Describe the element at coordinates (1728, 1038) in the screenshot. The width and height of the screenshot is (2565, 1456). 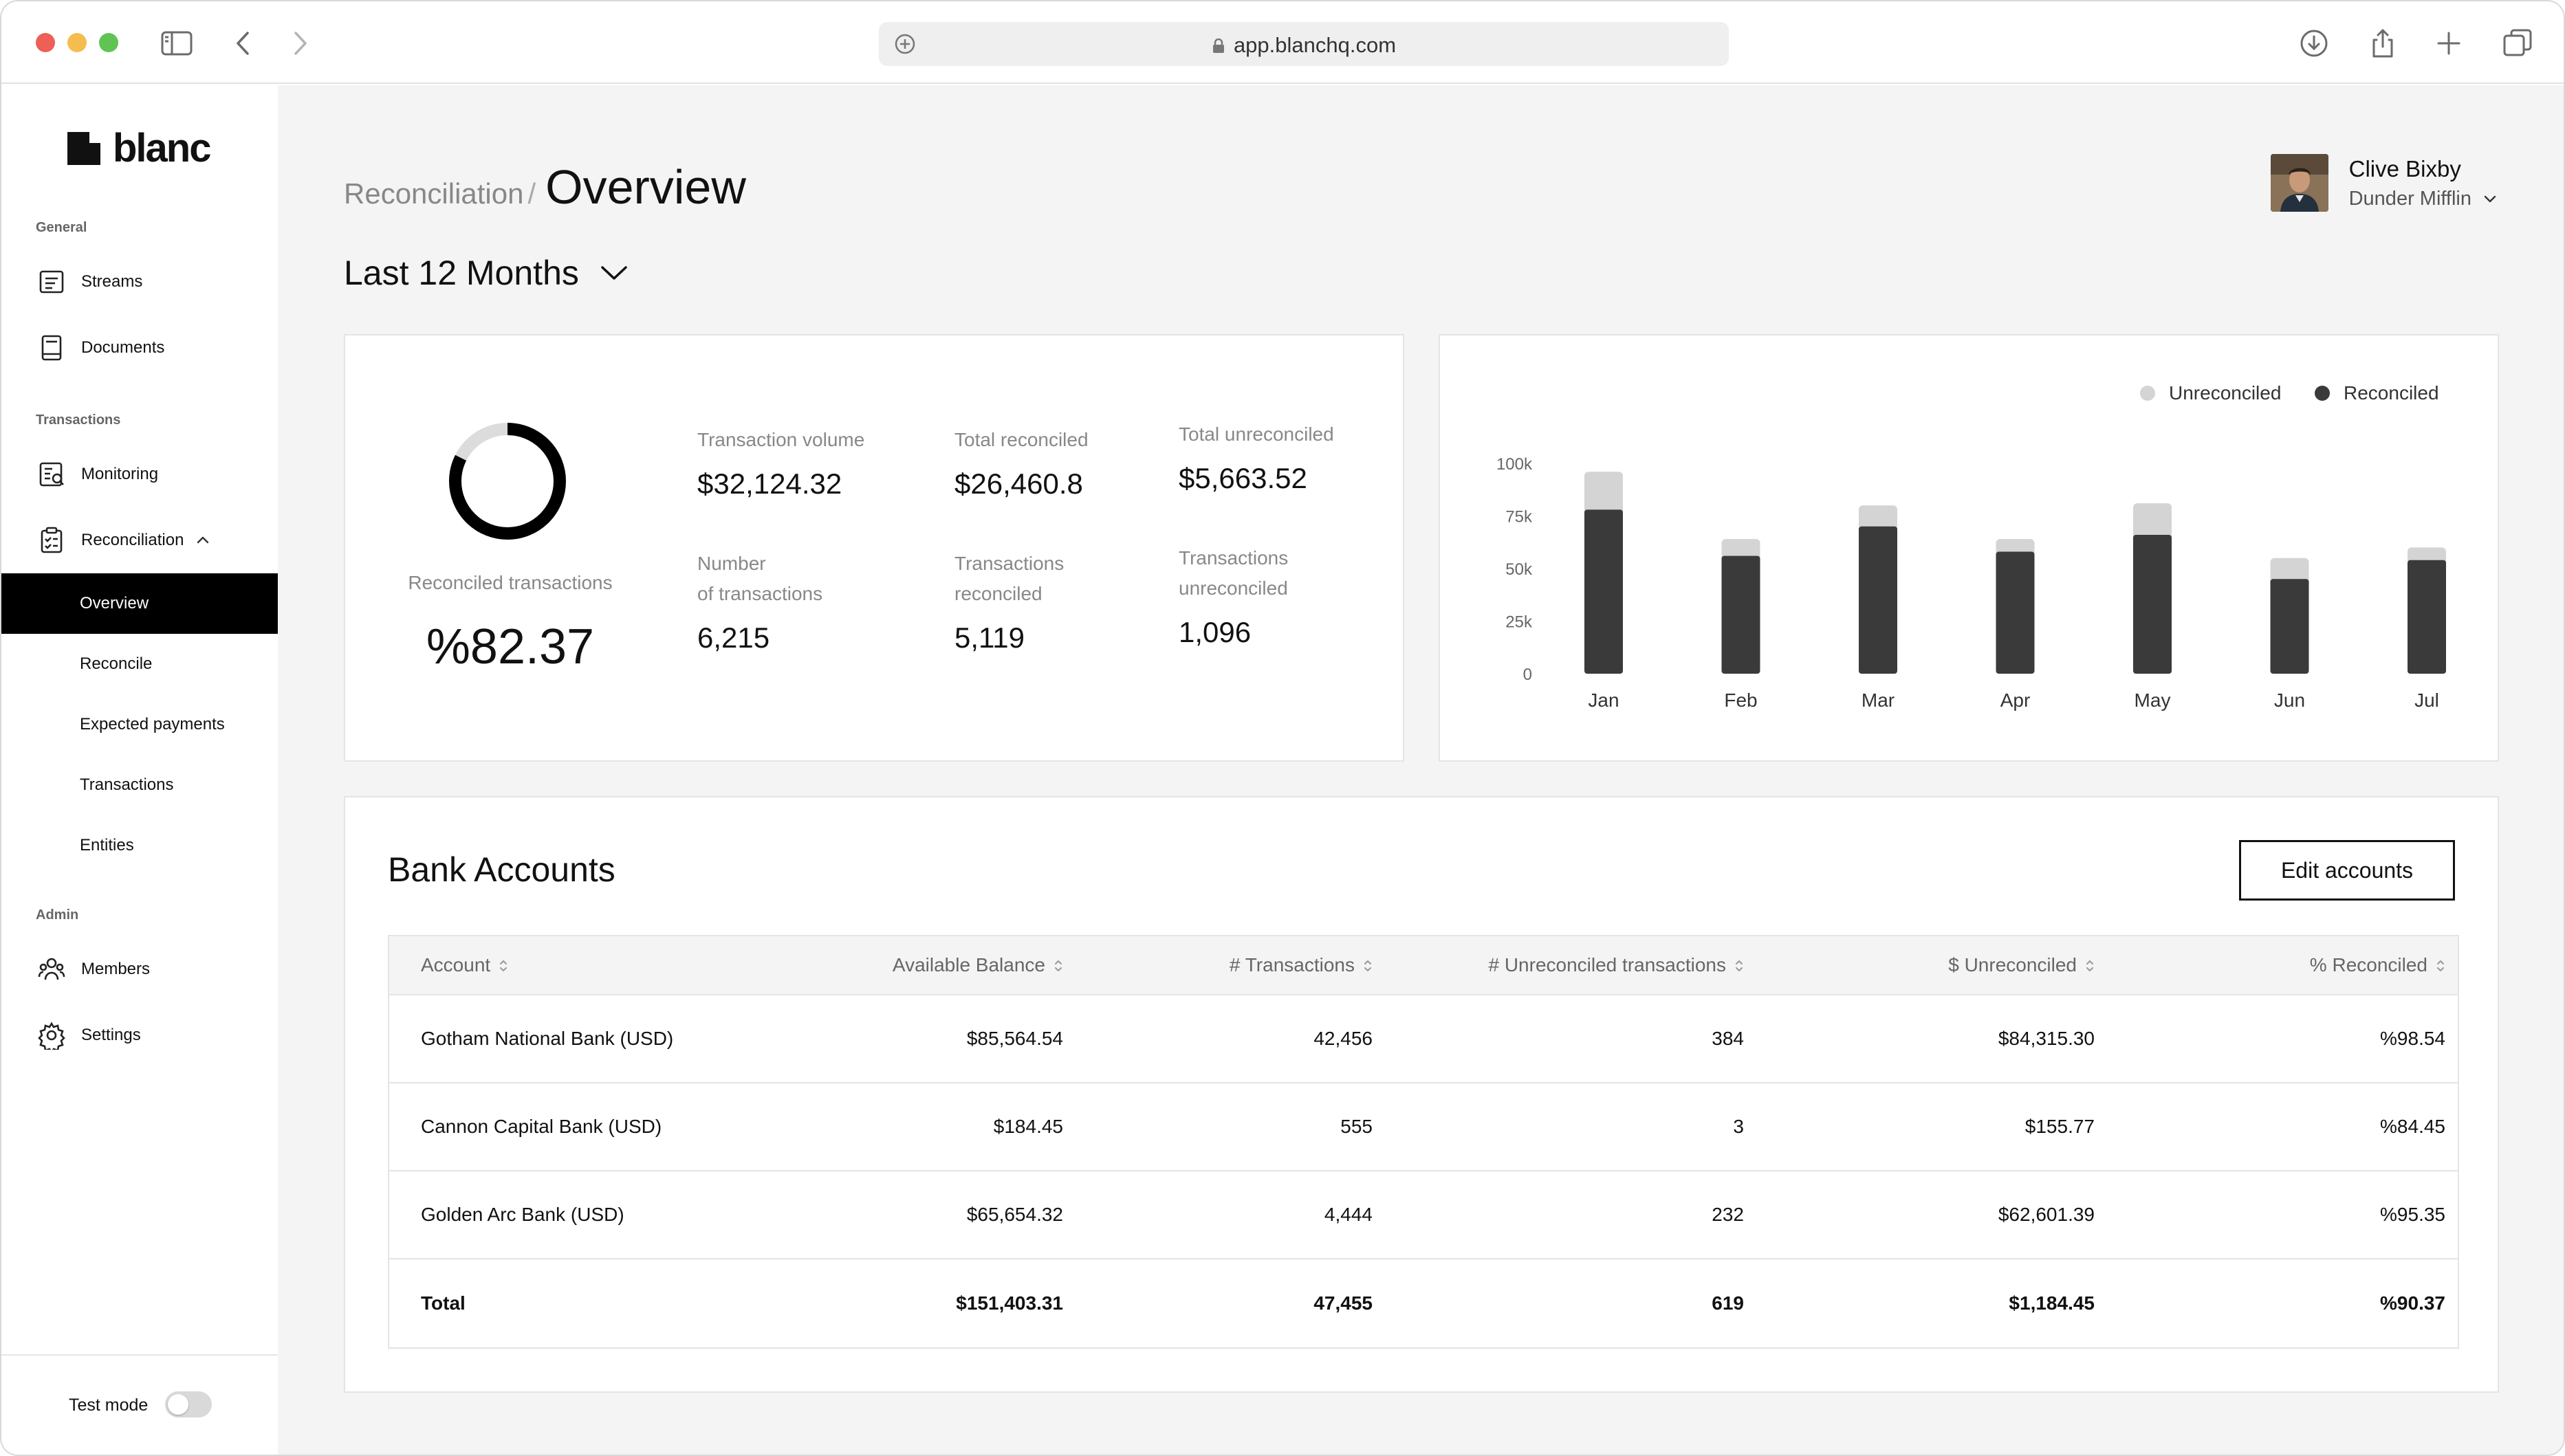
I see `cell-unreconciled-transactions: 384` at that location.